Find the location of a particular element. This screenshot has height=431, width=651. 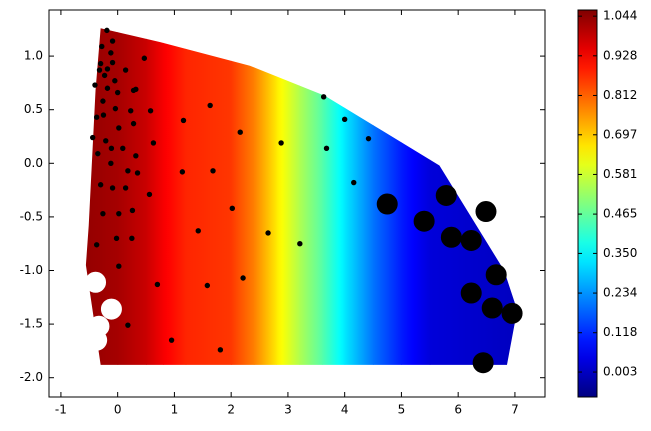

colorbar-tick-label: 0.234 is located at coordinates (620, 293).